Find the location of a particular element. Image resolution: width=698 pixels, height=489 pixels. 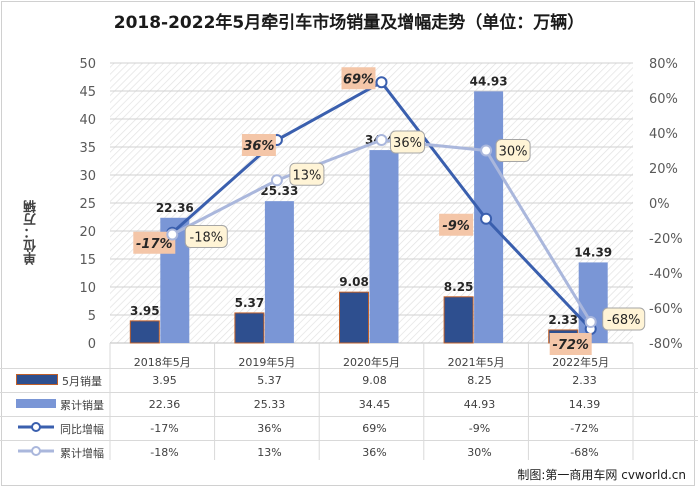

y-tick-label: 5 is located at coordinates (92, 316).